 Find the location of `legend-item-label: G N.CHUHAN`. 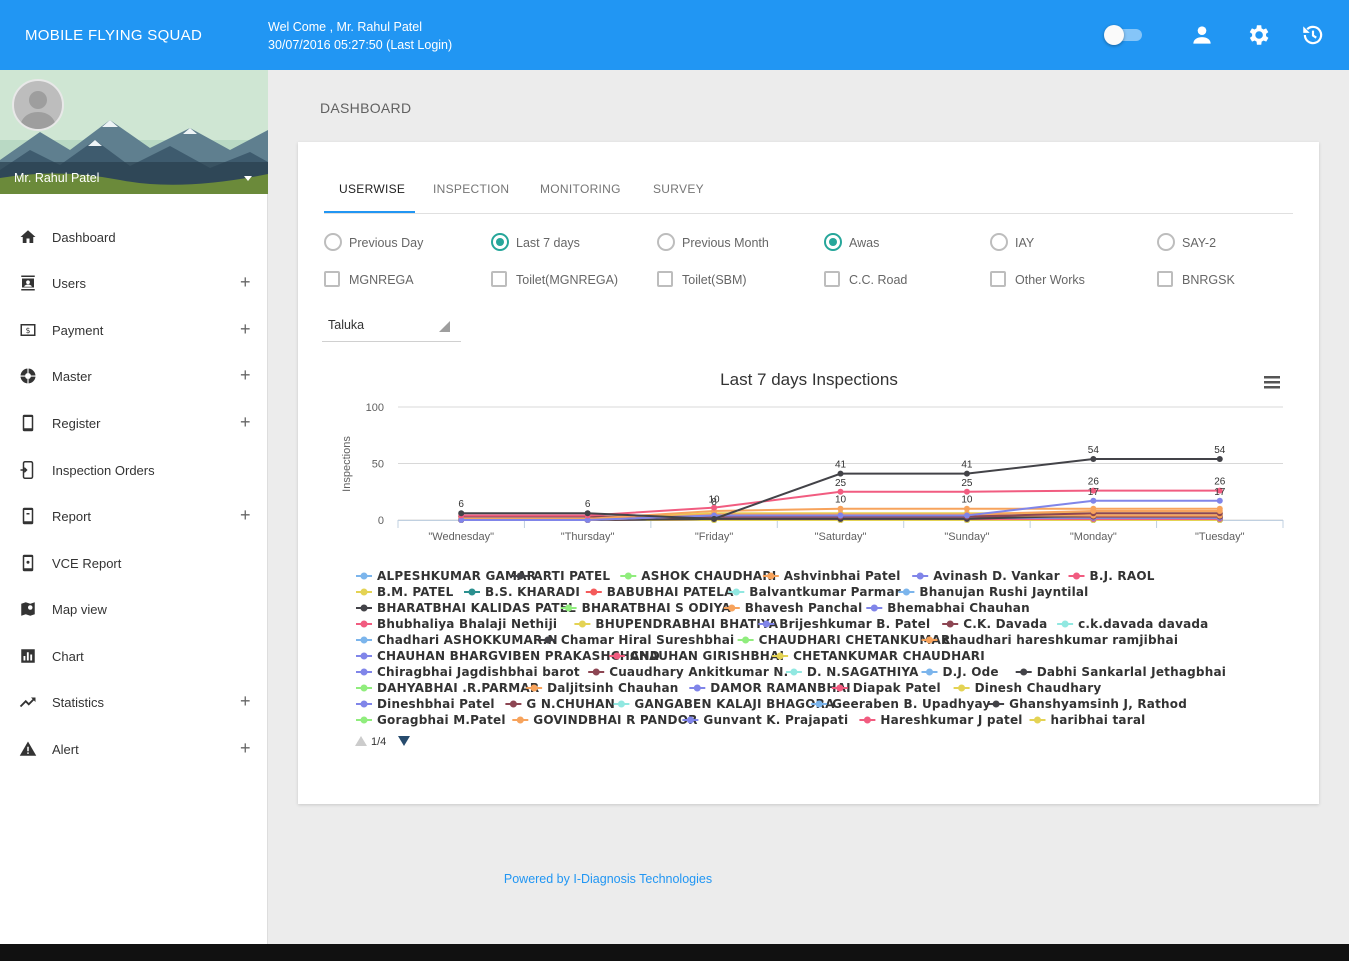

legend-item-label: G N.CHUHAN is located at coordinates (570, 704).